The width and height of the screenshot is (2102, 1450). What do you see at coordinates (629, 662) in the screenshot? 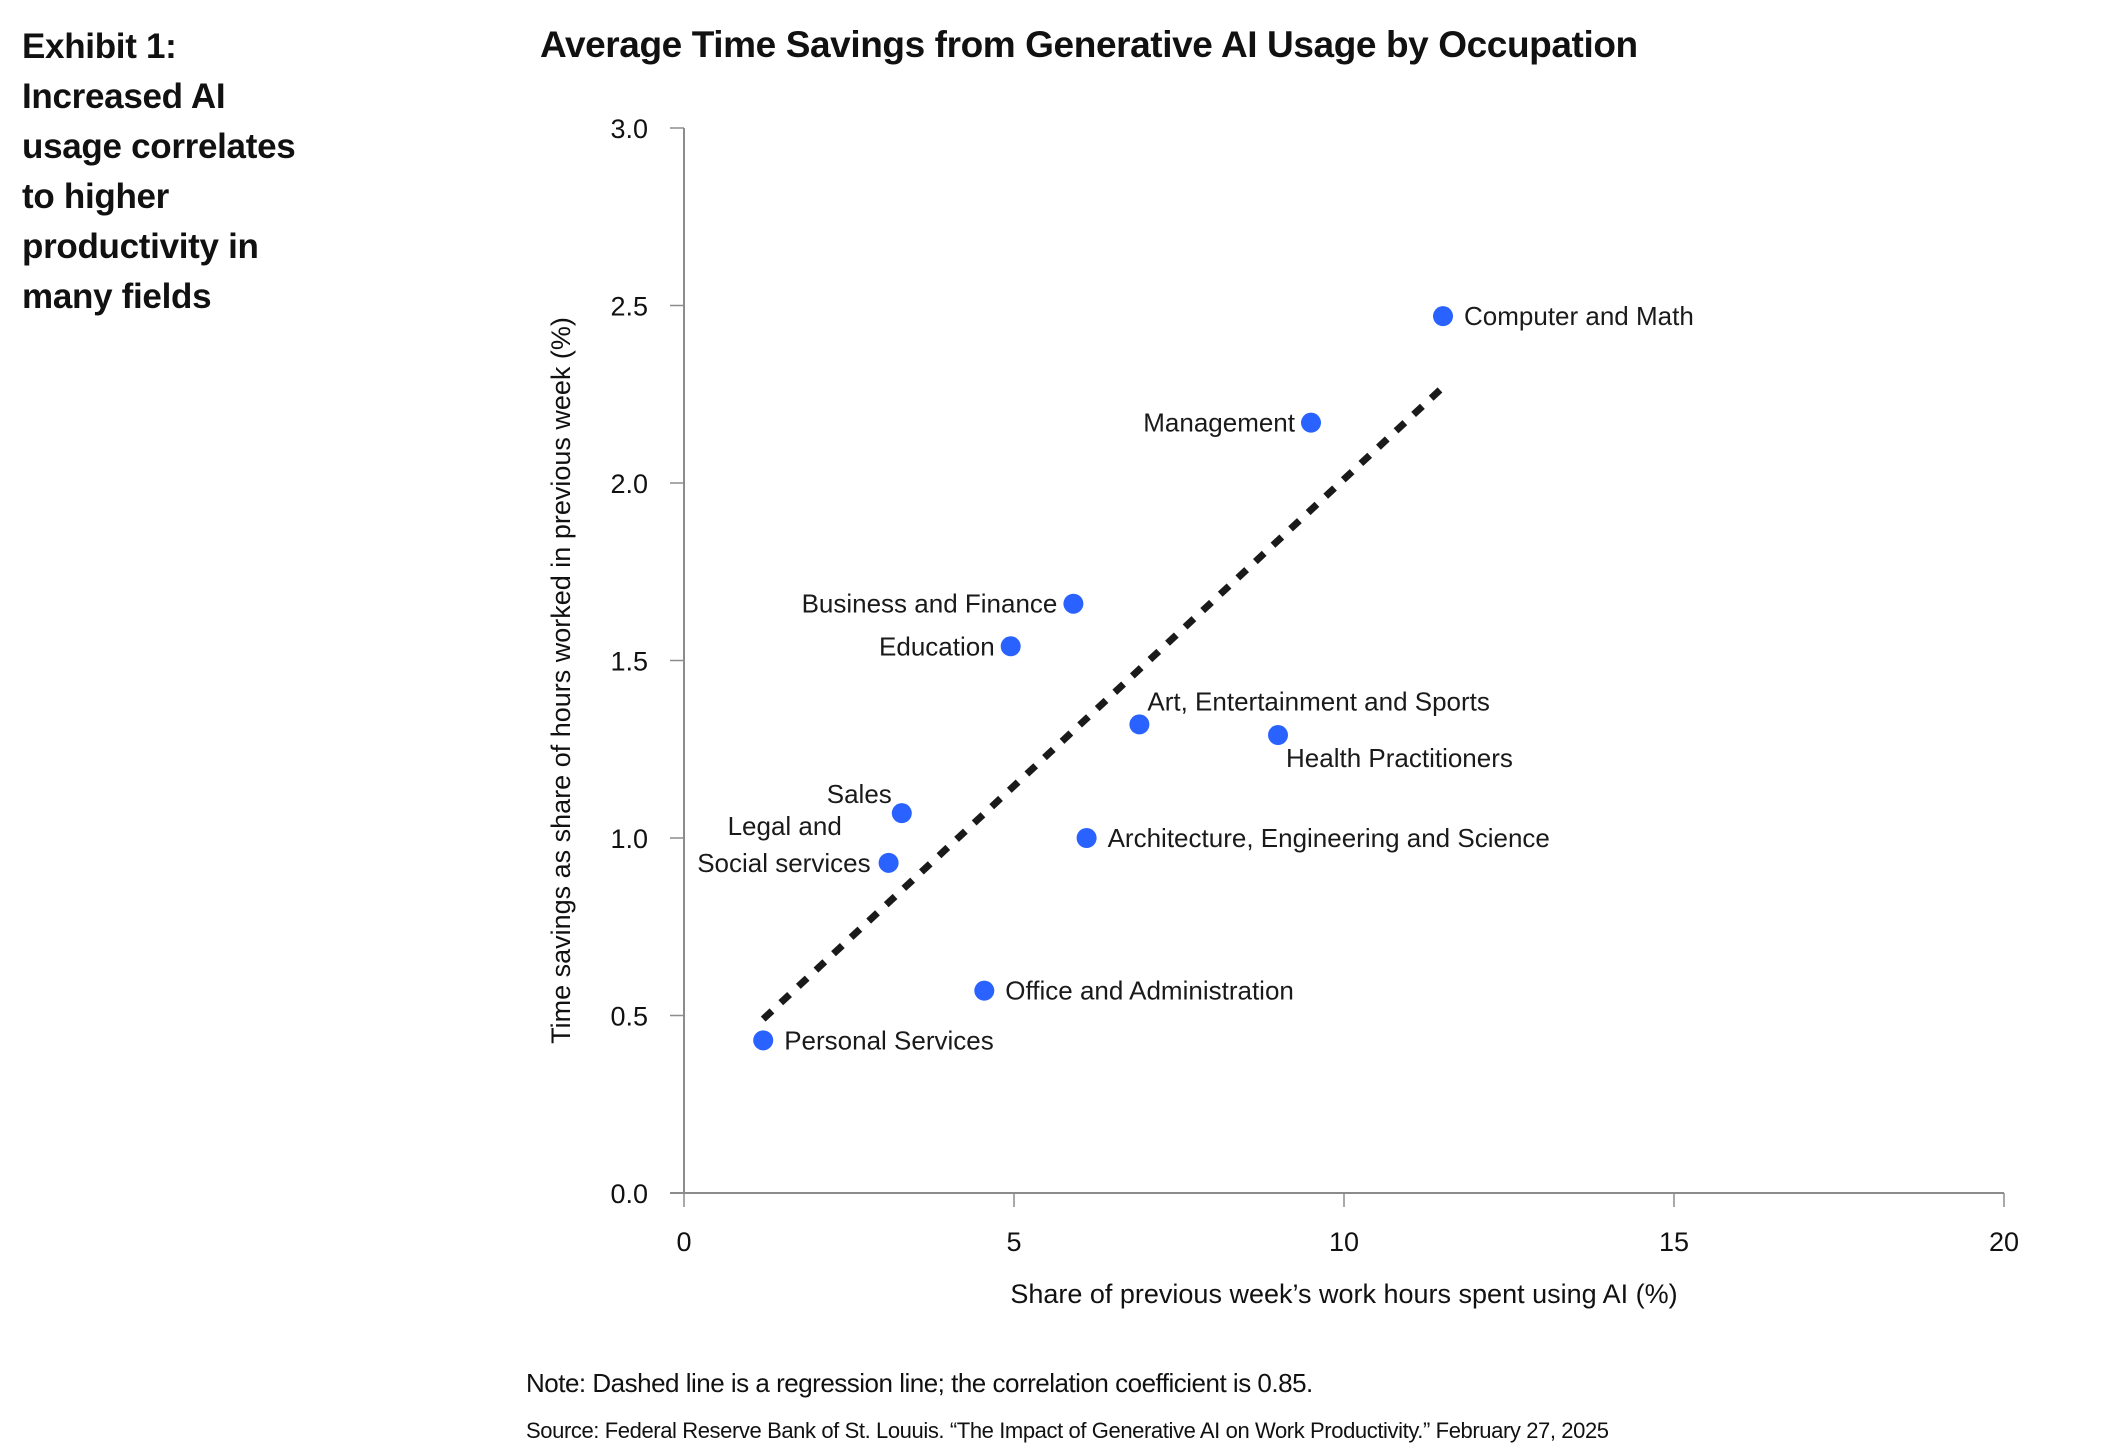
I see `y-tick-label: 1.5` at bounding box center [629, 662].